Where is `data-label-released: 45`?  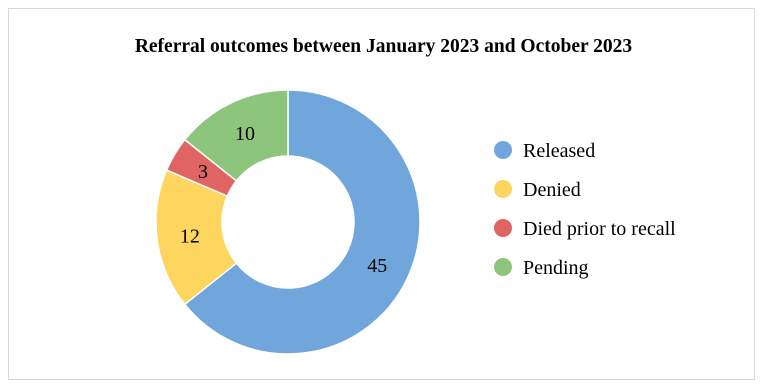
data-label-released: 45 is located at coordinates (377, 266).